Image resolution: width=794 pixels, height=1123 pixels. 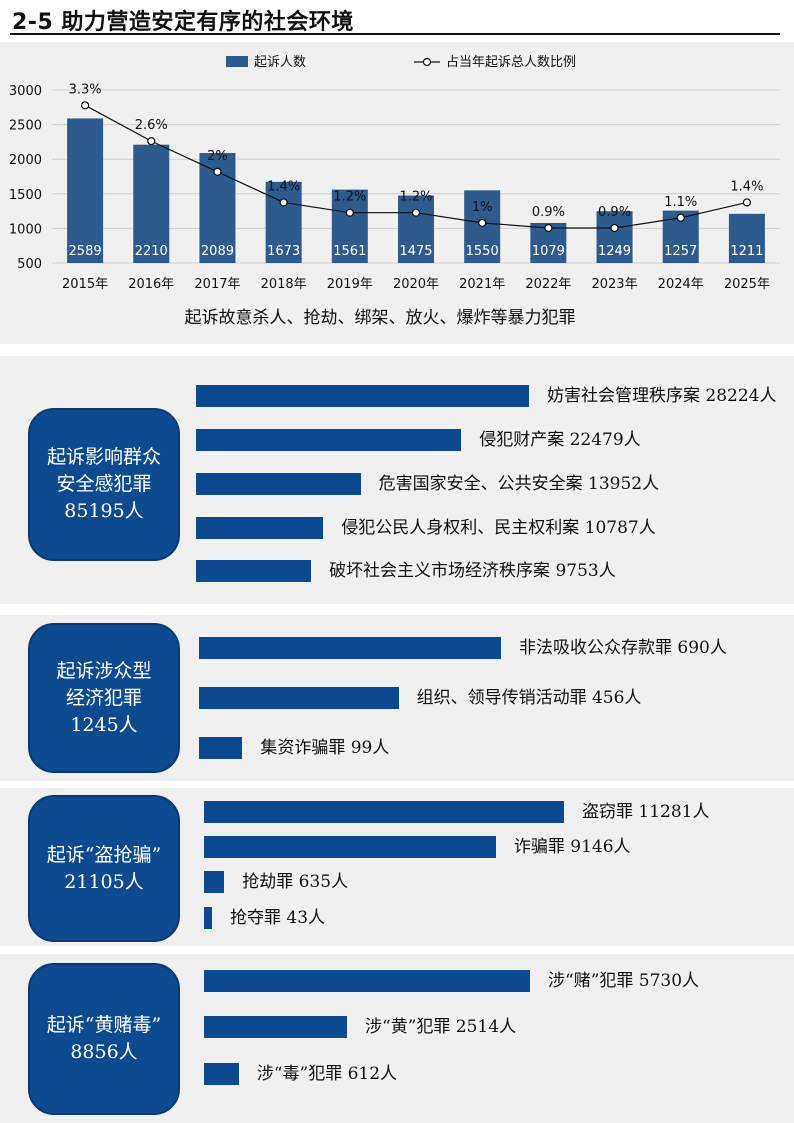 I want to click on x-tick-label: 2025年, so click(x=747, y=284).